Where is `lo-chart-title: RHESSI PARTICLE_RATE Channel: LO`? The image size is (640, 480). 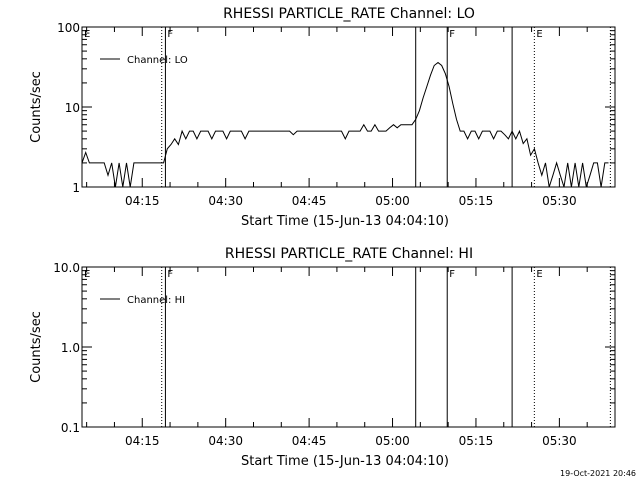
lo-chart-title: RHESSI PARTICLE_RATE Channel: LO is located at coordinates (349, 14).